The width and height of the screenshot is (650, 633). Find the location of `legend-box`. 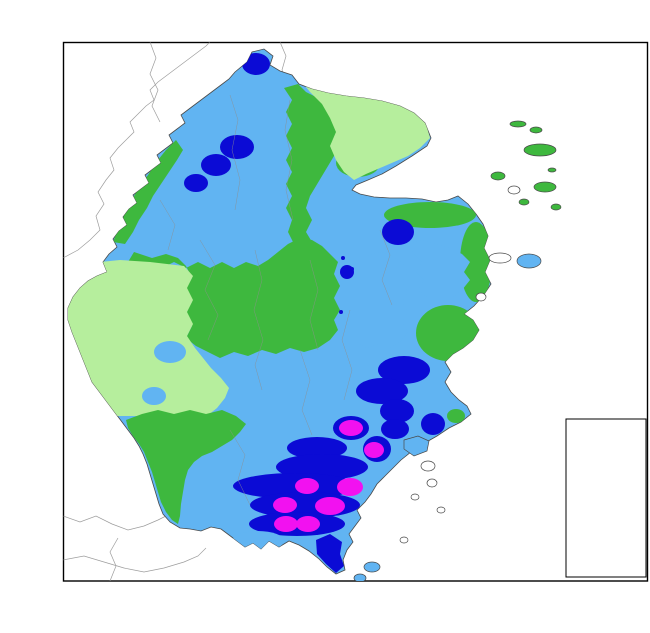

legend-box is located at coordinates (606, 498).